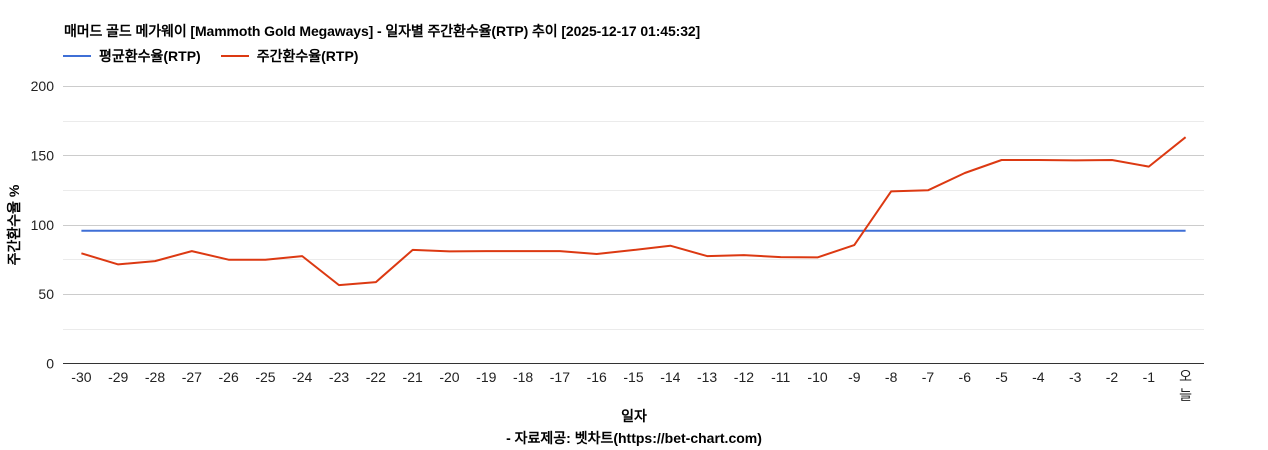 This screenshot has width=1268, height=450. I want to click on legend-swatch-blue-icon, so click(77, 56).